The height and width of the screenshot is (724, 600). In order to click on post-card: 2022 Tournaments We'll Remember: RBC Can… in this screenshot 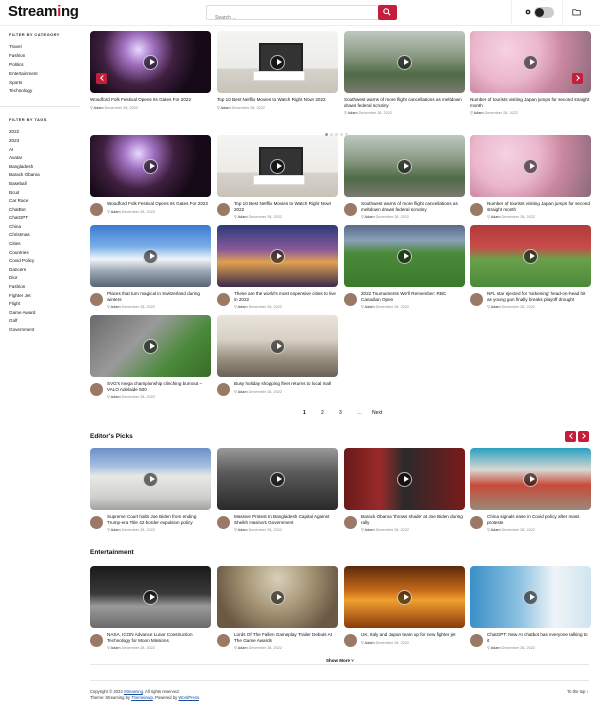, I will do `click(404, 267)`.